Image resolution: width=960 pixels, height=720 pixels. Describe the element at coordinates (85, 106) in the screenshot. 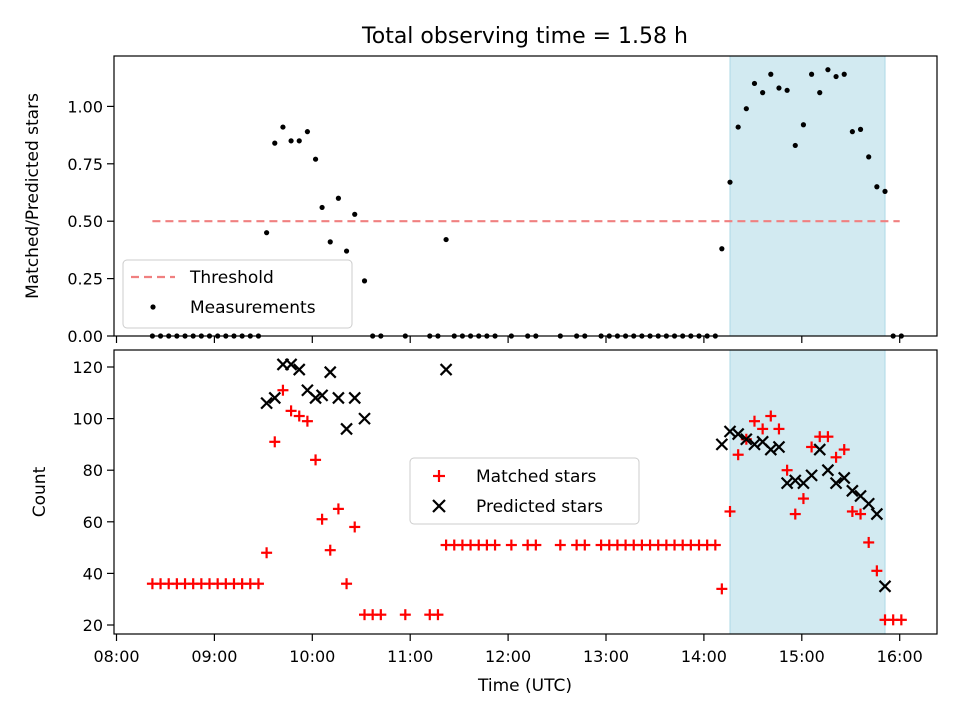

I see `top-y-tick-label-4: 1.00` at that location.